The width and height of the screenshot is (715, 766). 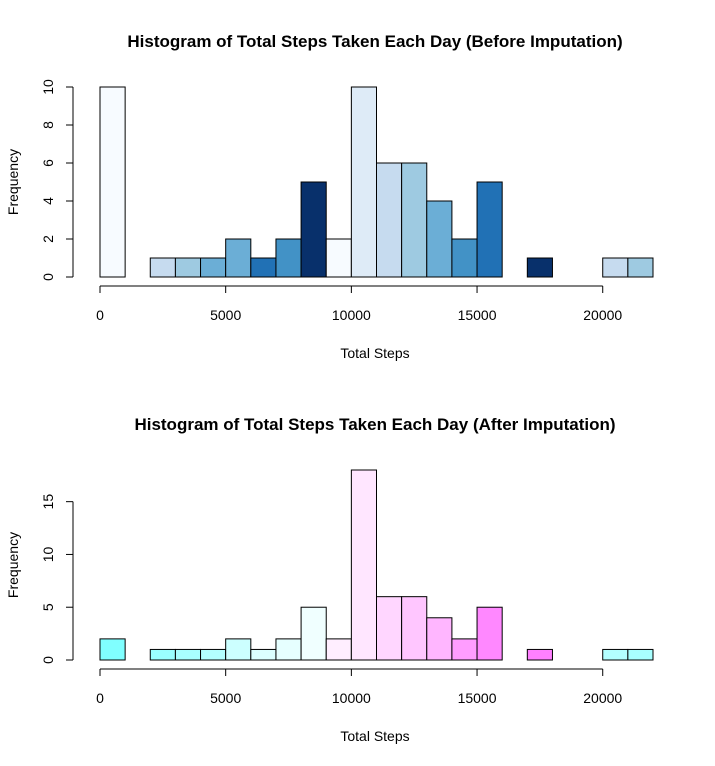 What do you see at coordinates (56, 180) in the screenshot?
I see `y-ticks: 0 2 4 6 8 10` at bounding box center [56, 180].